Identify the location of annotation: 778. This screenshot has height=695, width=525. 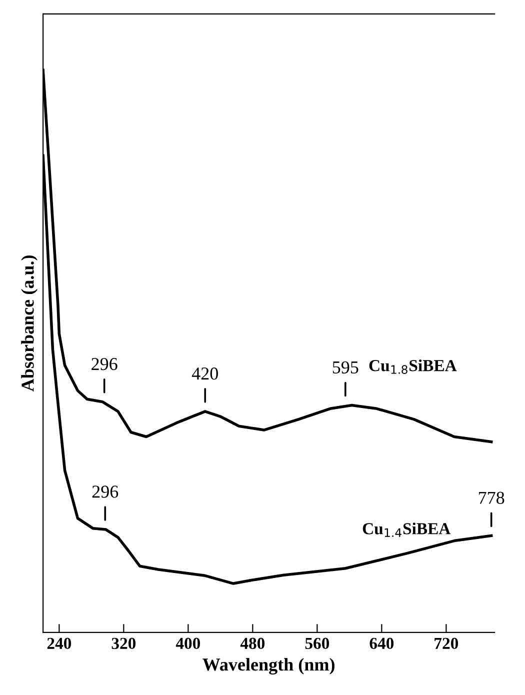
(491, 498).